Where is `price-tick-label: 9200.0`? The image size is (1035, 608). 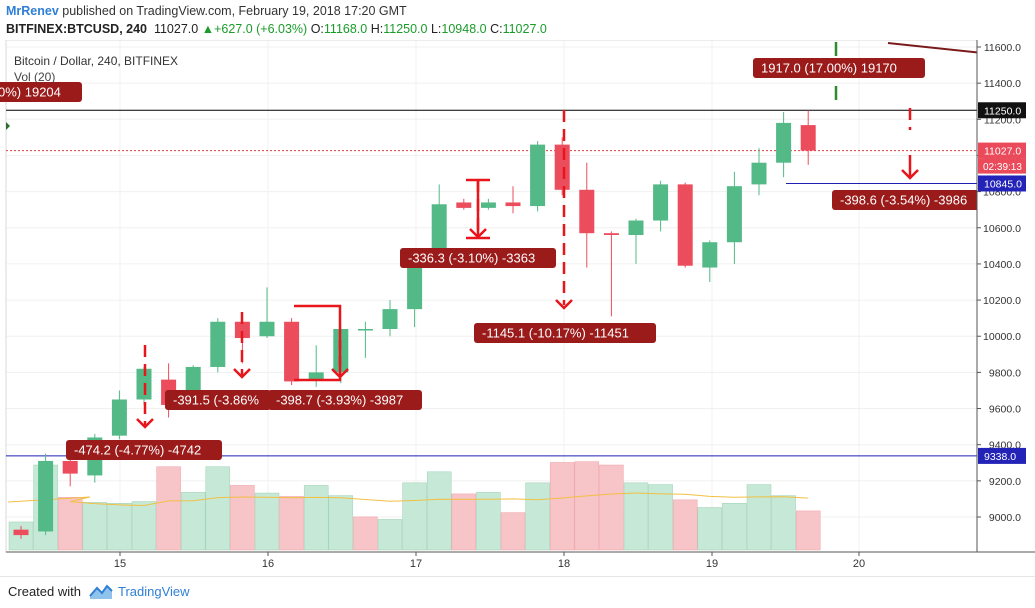 price-tick-label: 9200.0 is located at coordinates (1005, 482).